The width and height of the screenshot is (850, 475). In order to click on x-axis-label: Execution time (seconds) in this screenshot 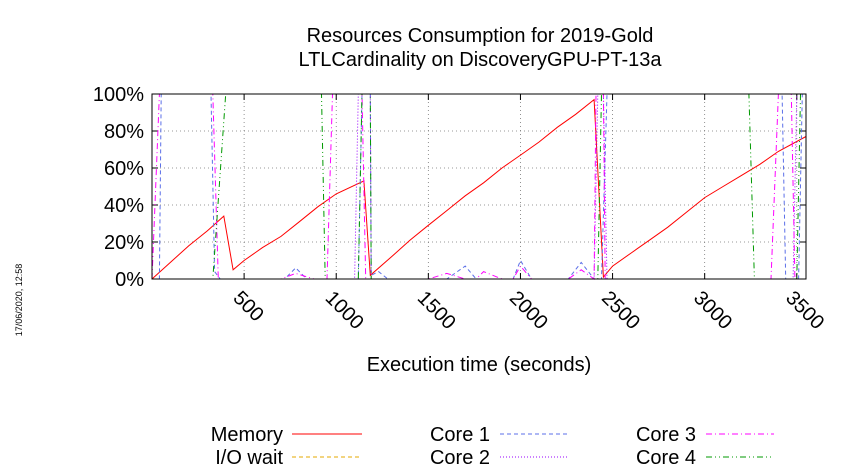, I will do `click(479, 365)`.